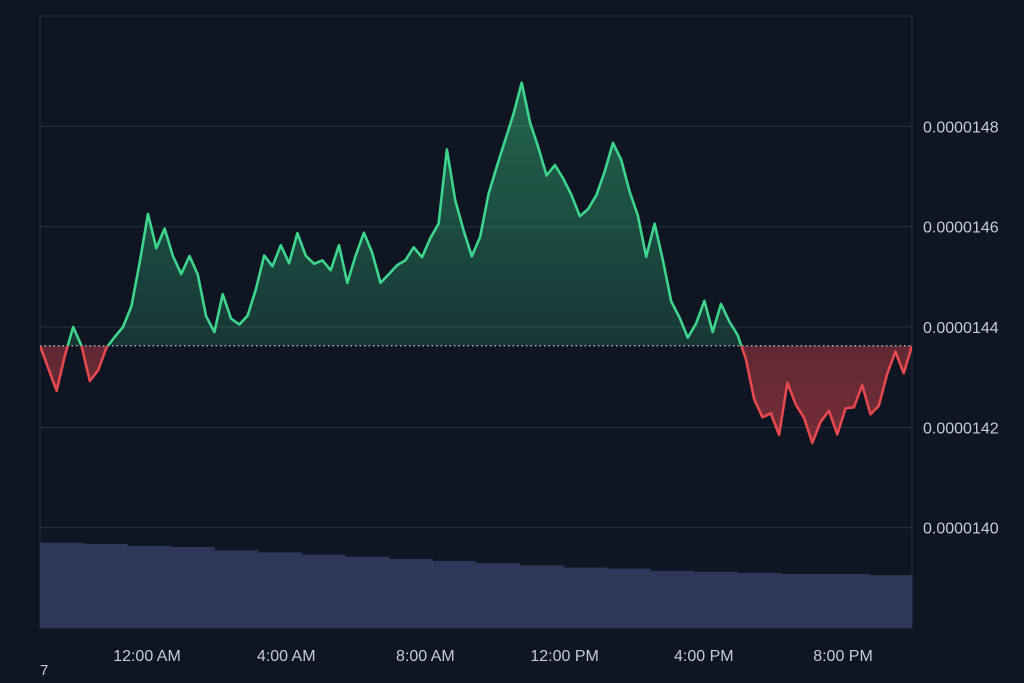  I want to click on y-tick-label-0: 0.0000148, so click(961, 127).